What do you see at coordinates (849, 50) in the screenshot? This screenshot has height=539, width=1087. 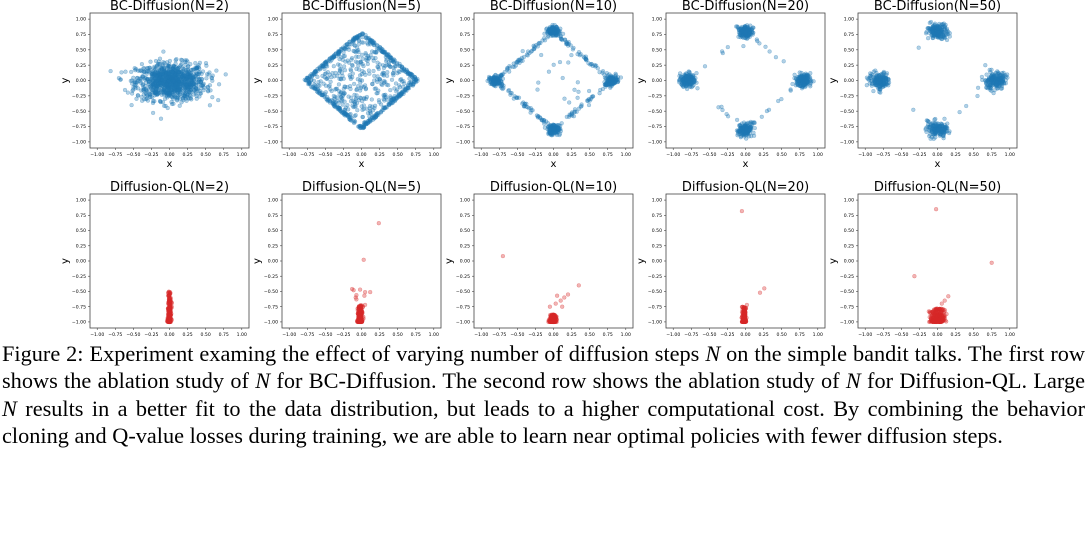 I see `y-tick-label: 0.50` at bounding box center [849, 50].